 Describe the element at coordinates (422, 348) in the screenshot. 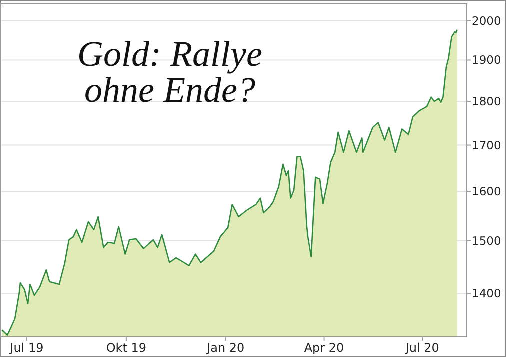

I see `x-tick-label: Jul 20` at that location.